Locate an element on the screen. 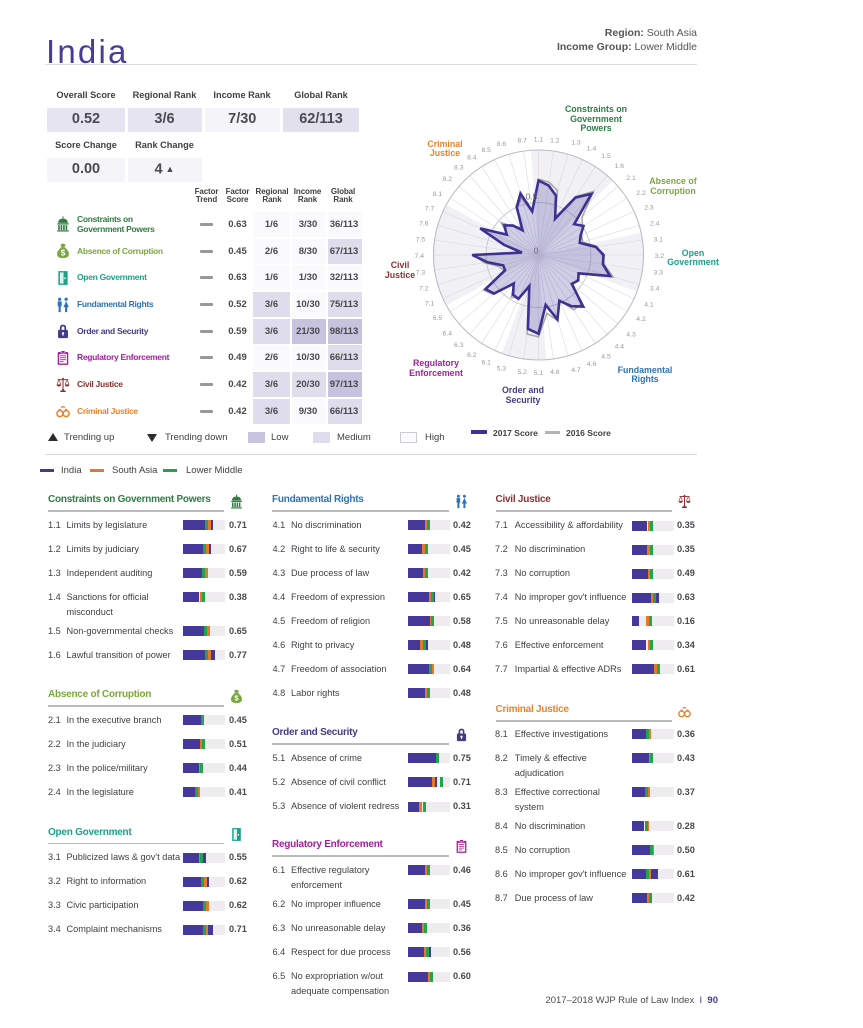 The image size is (863, 1028). svg-text: 8.3 is located at coordinates (459, 168).